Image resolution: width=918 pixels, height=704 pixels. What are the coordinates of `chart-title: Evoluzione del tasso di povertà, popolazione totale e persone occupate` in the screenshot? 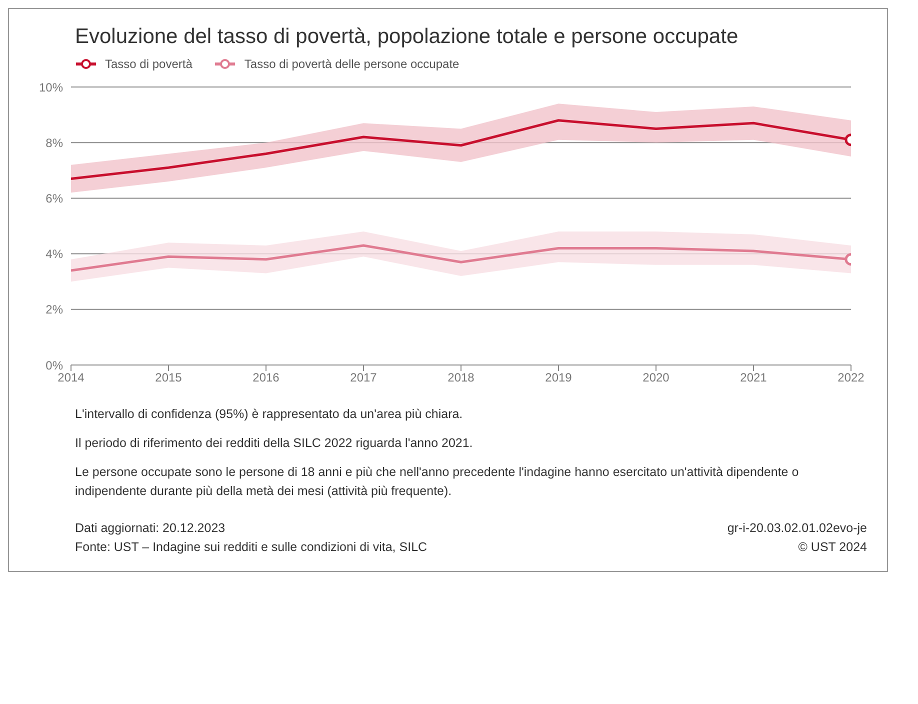 It's located at (407, 37).